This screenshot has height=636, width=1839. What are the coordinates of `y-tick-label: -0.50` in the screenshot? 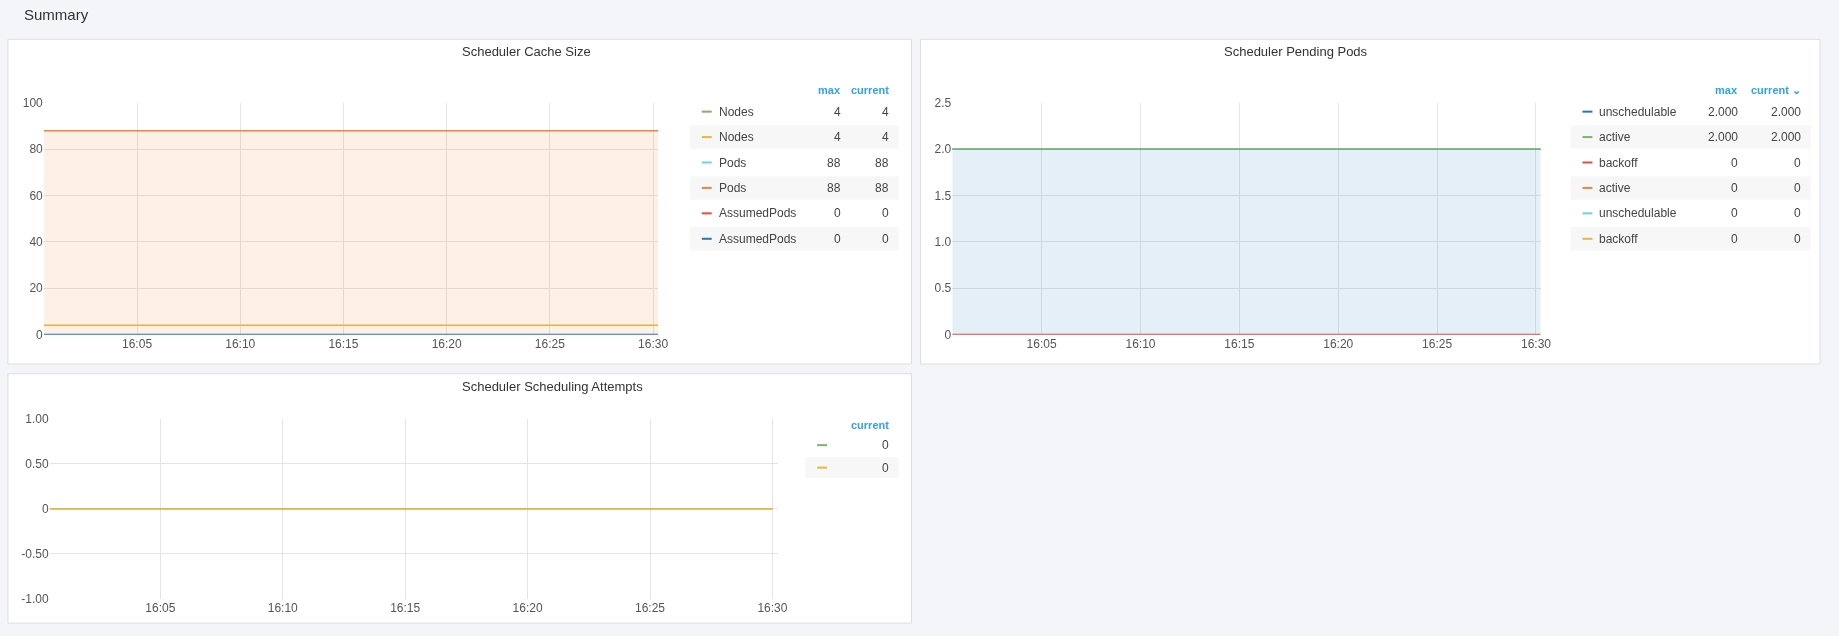 It's located at (35, 553).